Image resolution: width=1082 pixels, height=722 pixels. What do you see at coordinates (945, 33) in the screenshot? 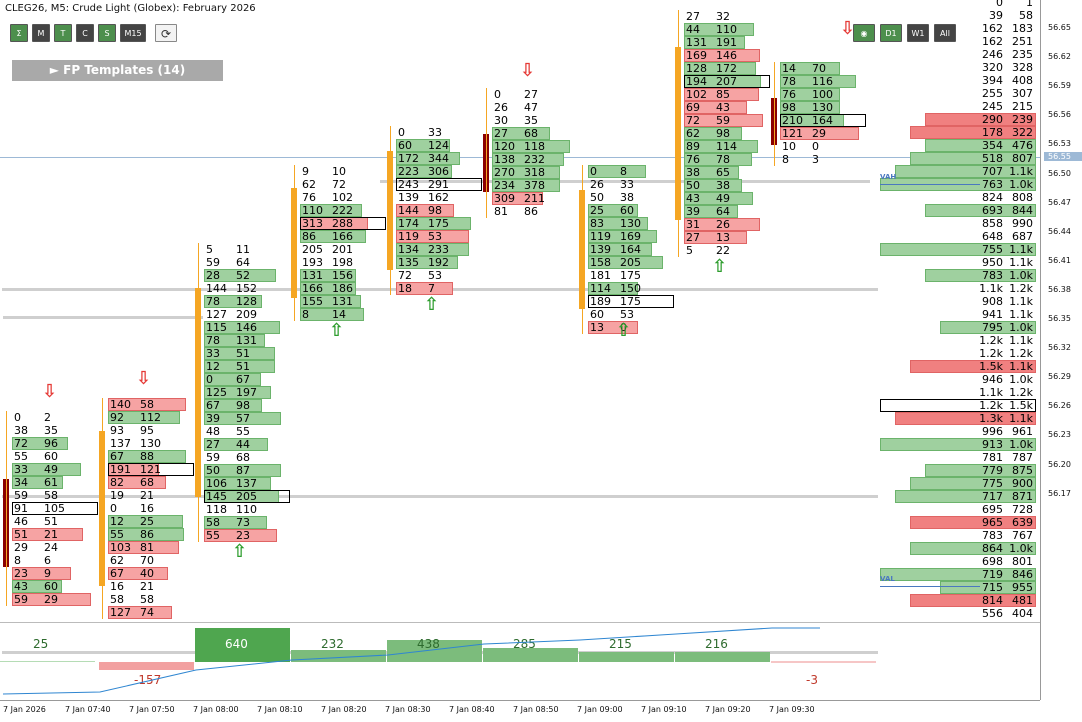
I see `toolbar-right-button-3: All` at bounding box center [945, 33].